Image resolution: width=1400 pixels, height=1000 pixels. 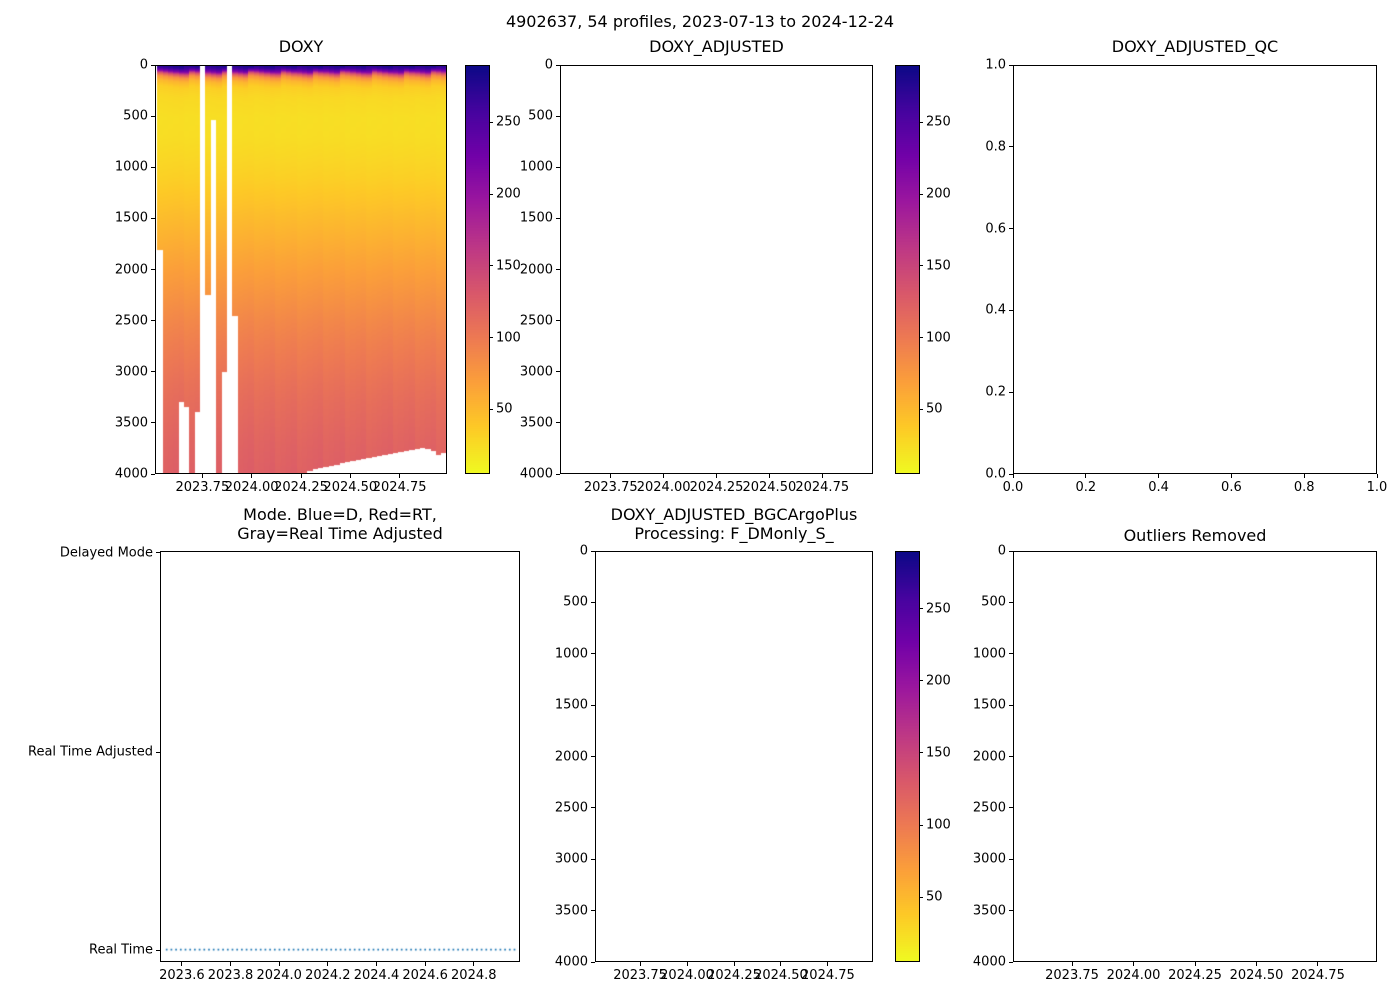 What do you see at coordinates (301, 487) in the screenshot?
I see `x-tick-label: 2024.25` at bounding box center [301, 487].